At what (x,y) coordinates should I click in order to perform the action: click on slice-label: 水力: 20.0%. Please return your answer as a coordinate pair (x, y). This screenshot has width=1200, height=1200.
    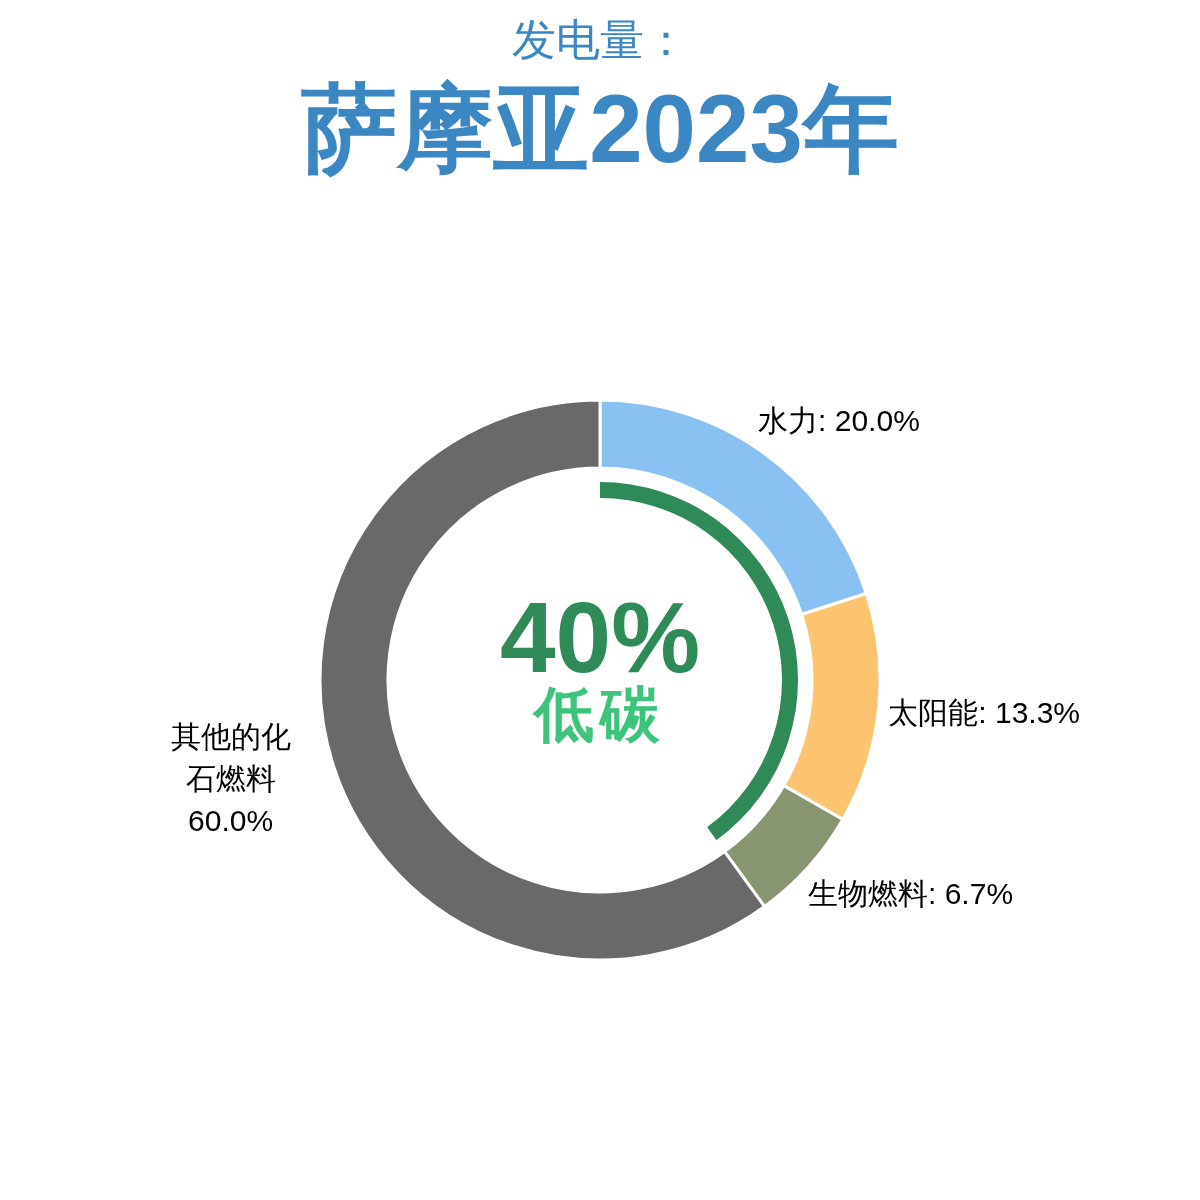
    Looking at the image, I should click on (839, 421).